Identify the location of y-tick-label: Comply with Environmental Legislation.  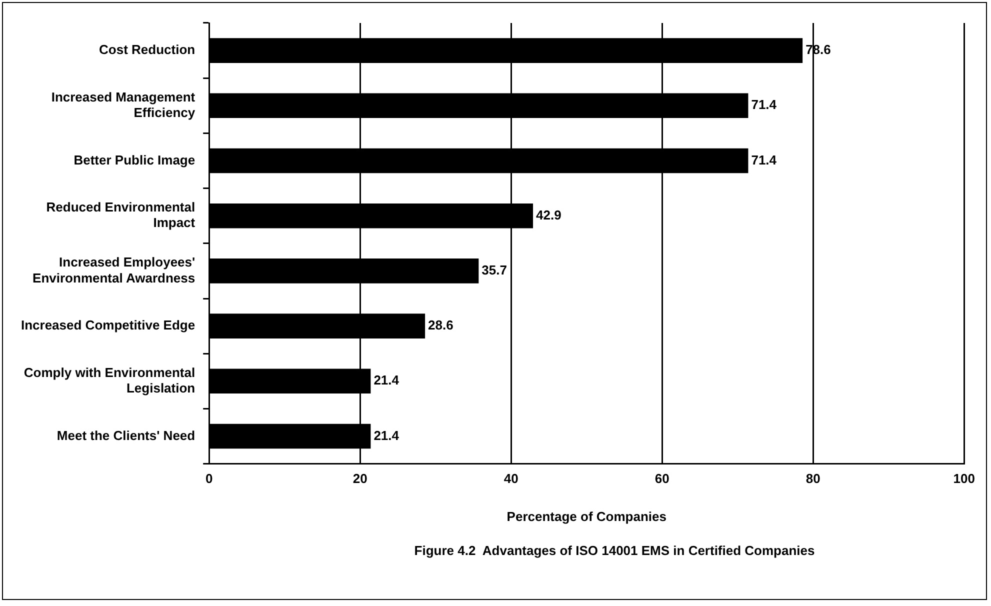
(110, 380).